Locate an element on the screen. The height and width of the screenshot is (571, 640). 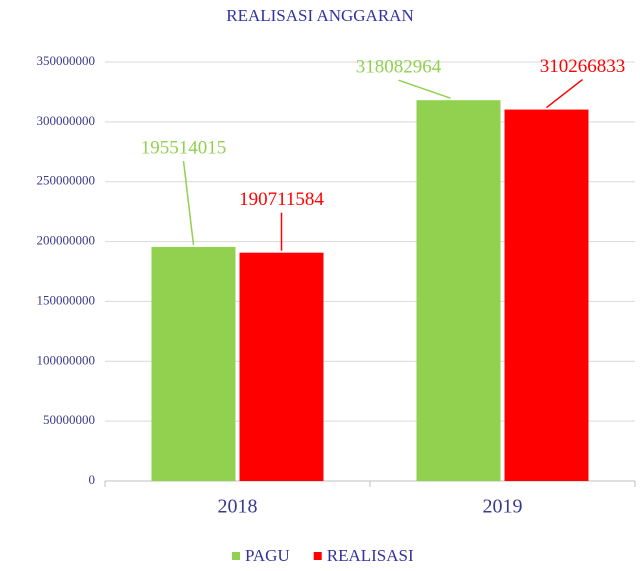
y-tick-label: 350000000 is located at coordinates (66, 60).